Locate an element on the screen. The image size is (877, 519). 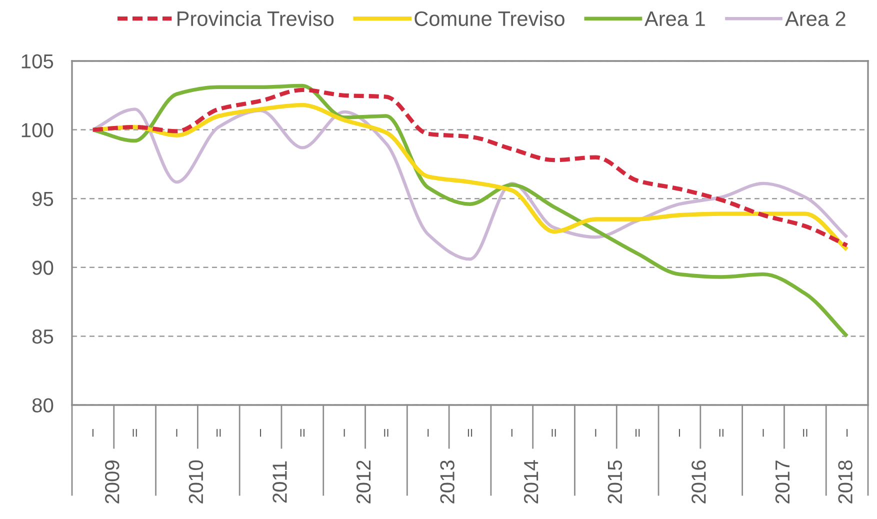
text: 2017 is located at coordinates (782, 482).